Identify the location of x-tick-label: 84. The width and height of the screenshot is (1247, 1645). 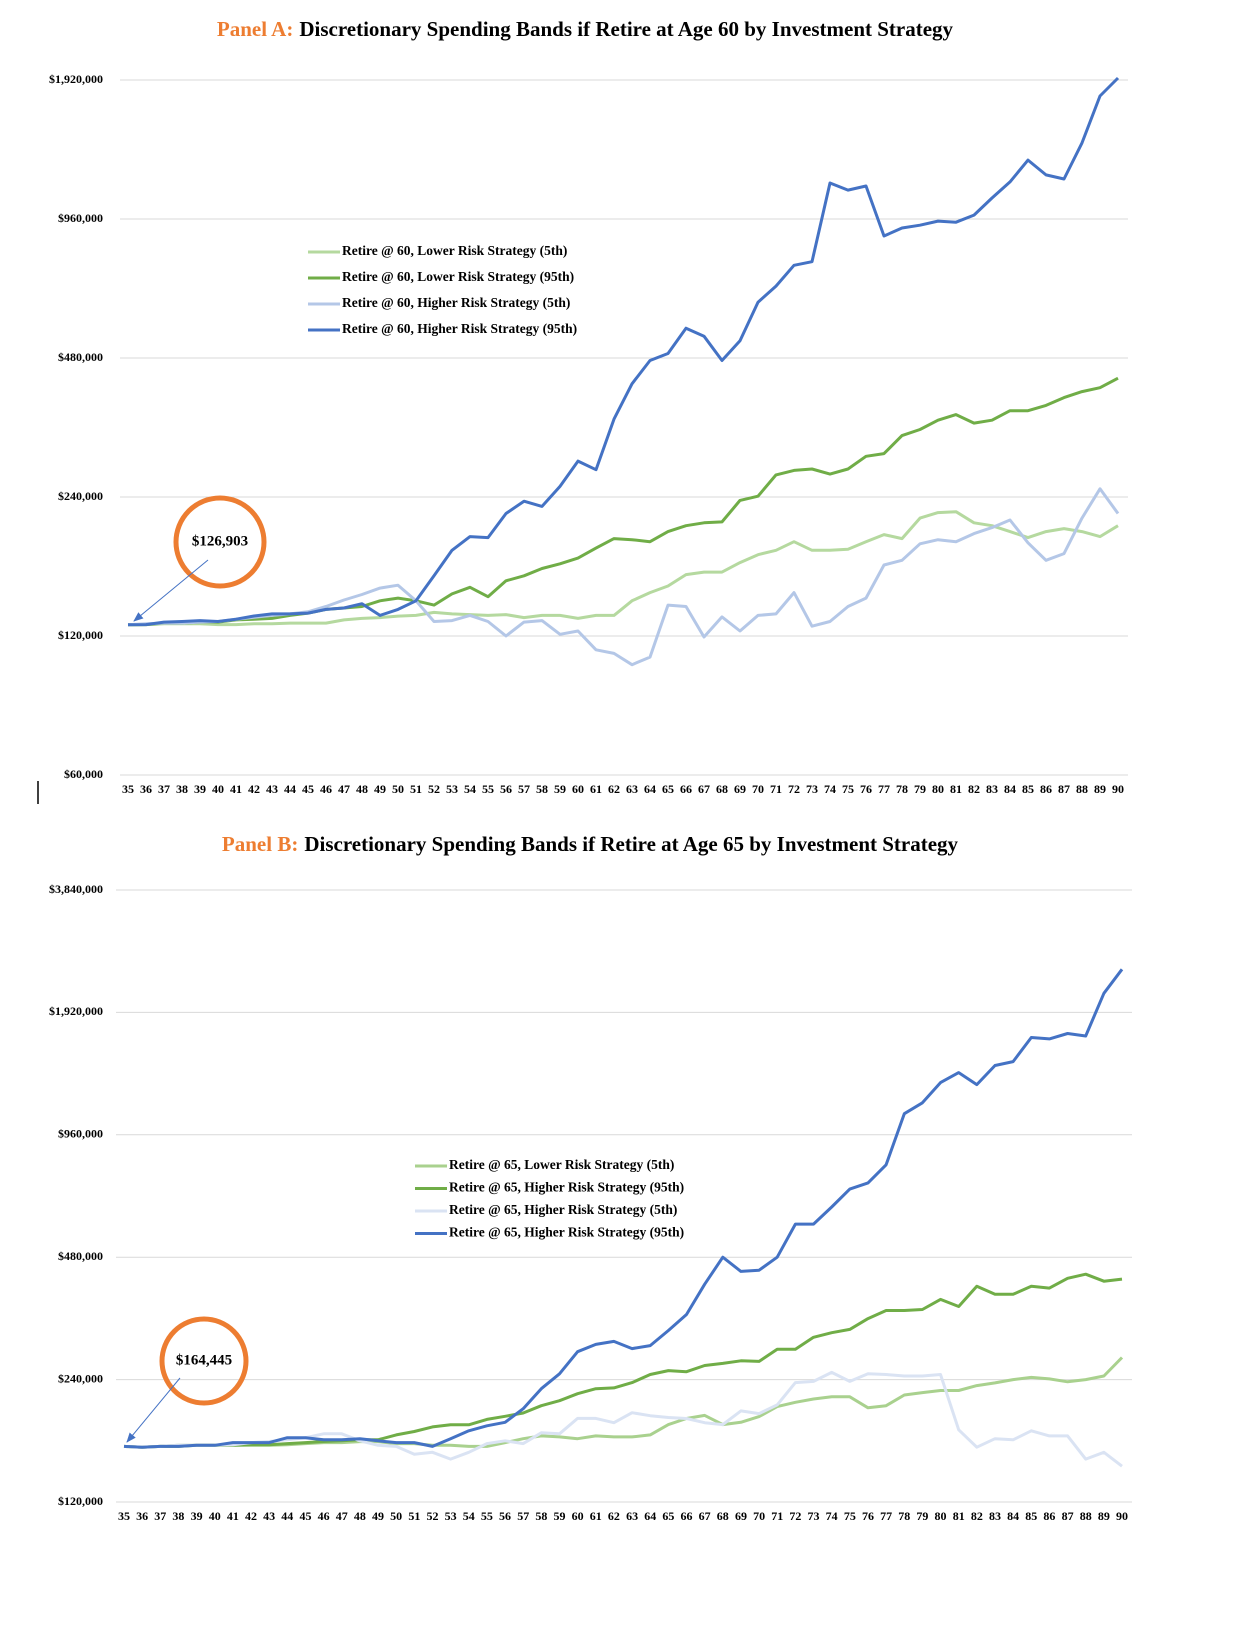
(1013, 1516).